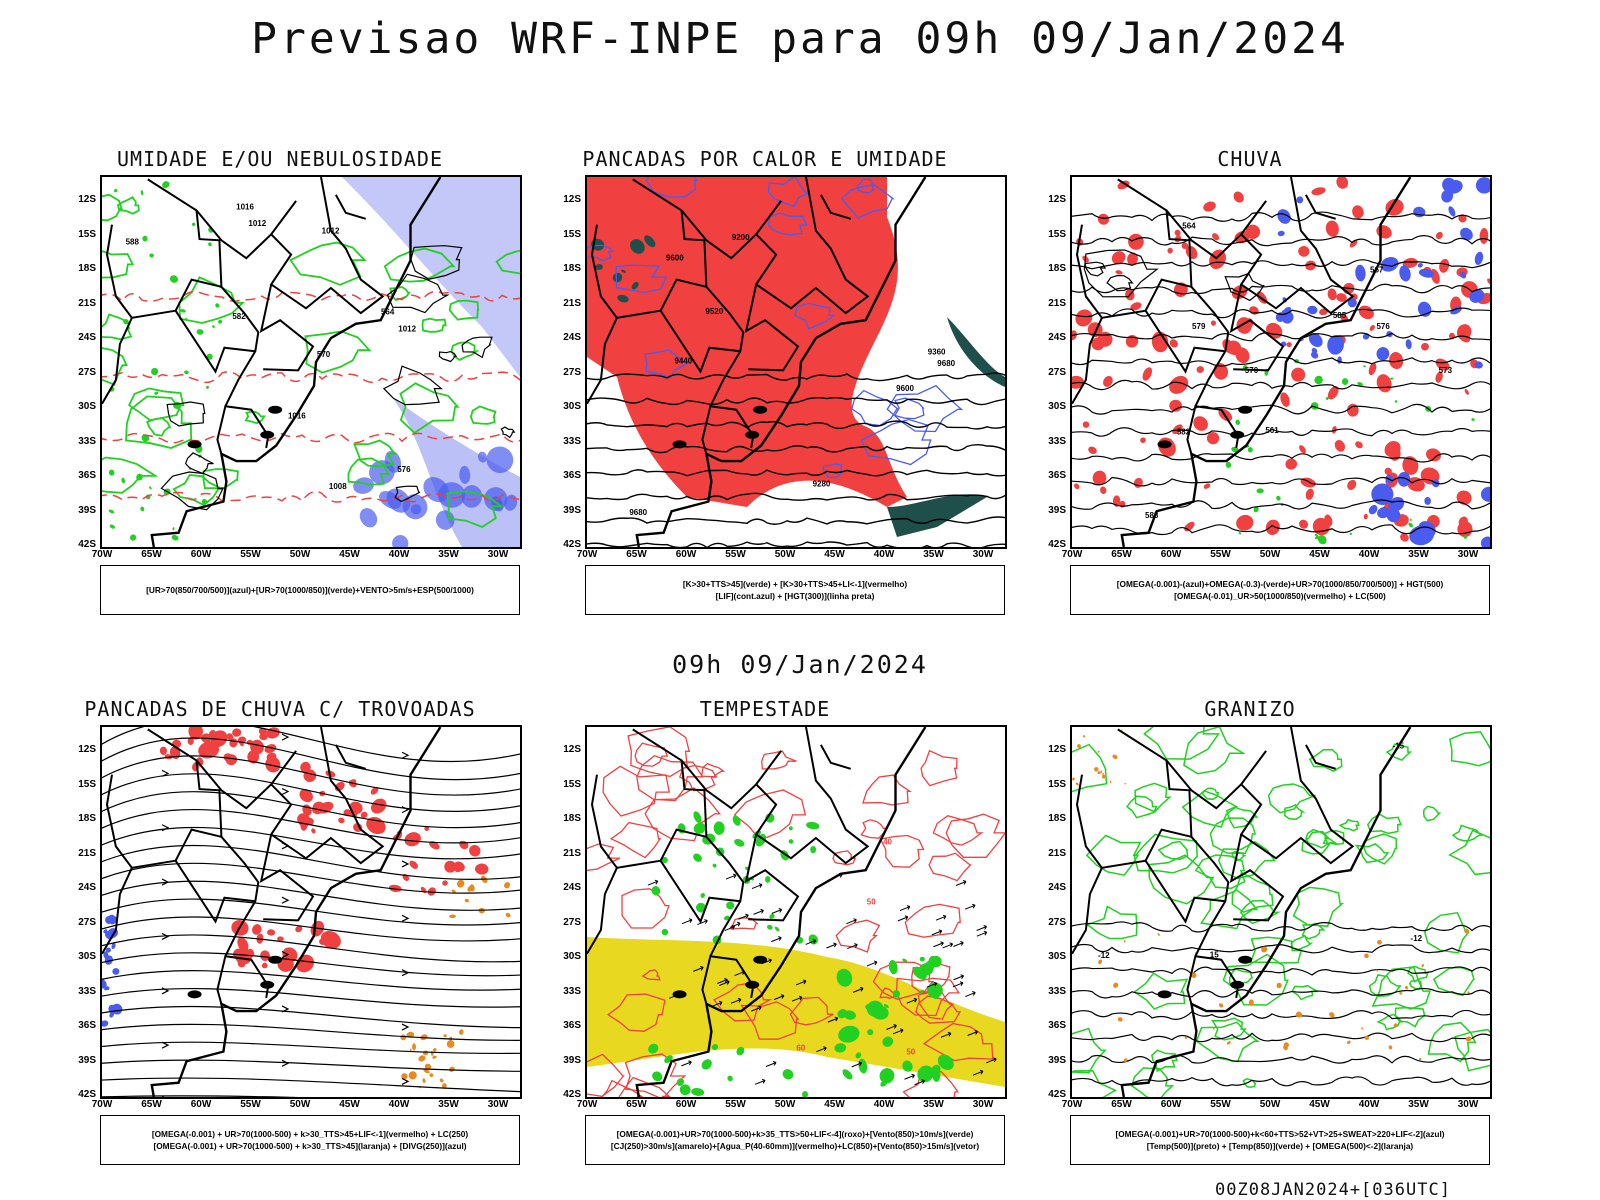 The image size is (1600, 1200). Describe the element at coordinates (800, 1048) in the screenshot. I see `svg-text: 60` at that location.